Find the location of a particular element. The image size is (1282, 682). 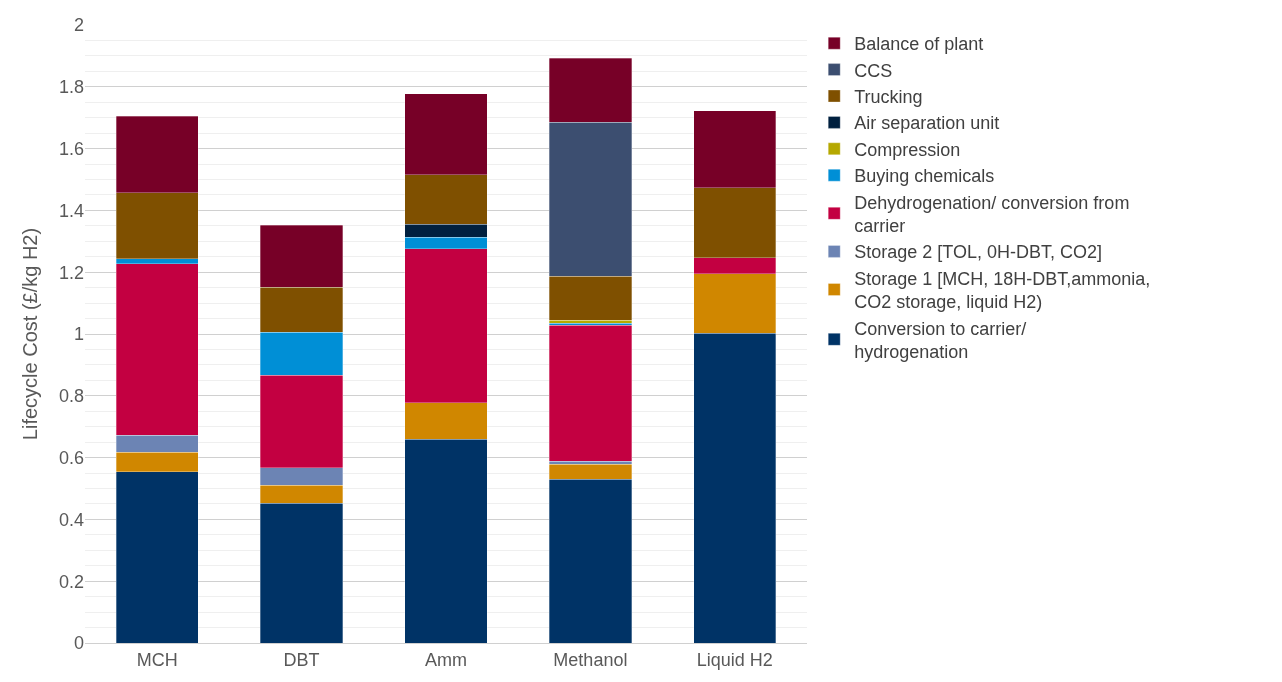

legend-label: Buying chemicals is located at coordinates (924, 176).